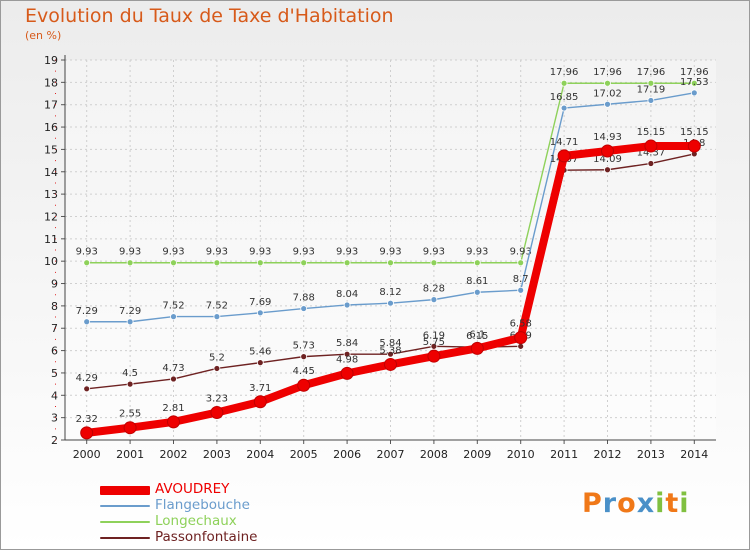  What do you see at coordinates (347, 294) in the screenshot?
I see `data-label-flangebouche: 8.04` at bounding box center [347, 294].